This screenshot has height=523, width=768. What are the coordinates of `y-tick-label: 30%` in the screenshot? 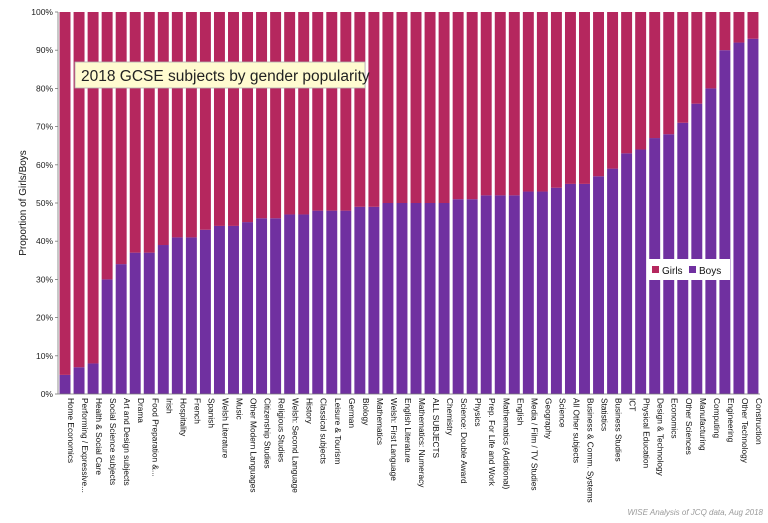 It's located at (44, 279).